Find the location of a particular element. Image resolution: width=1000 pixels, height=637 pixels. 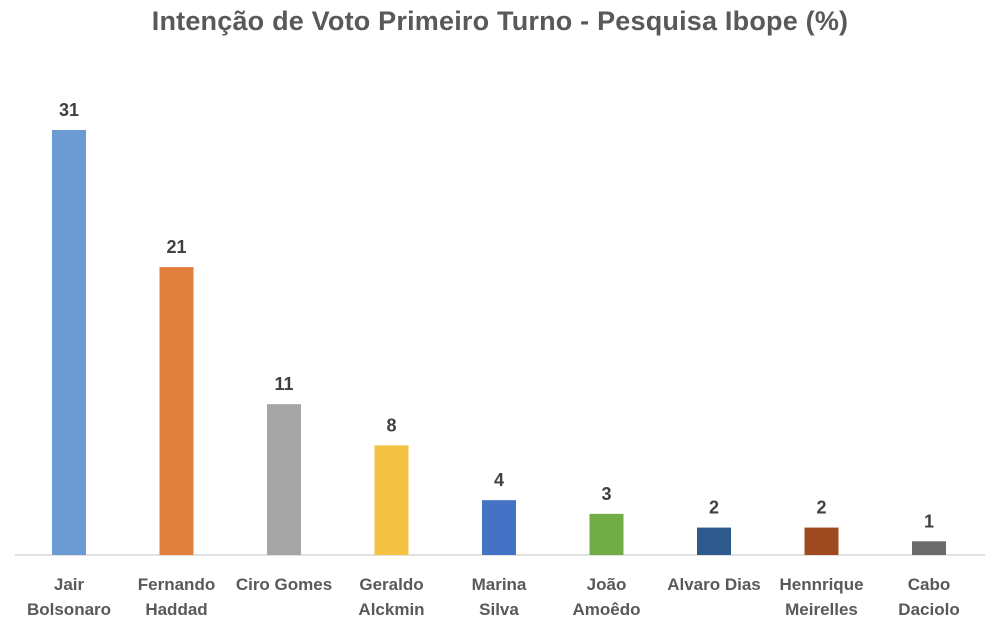

value-label-3: 8 is located at coordinates (391, 425).